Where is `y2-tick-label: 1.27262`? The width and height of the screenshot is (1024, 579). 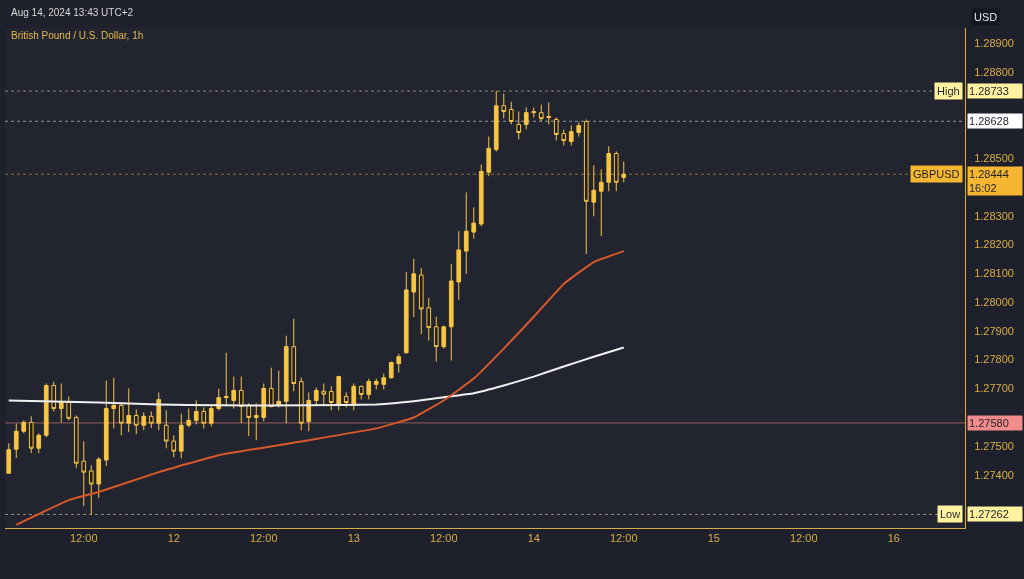
y2-tick-label: 1.27262 is located at coordinates (989, 514).